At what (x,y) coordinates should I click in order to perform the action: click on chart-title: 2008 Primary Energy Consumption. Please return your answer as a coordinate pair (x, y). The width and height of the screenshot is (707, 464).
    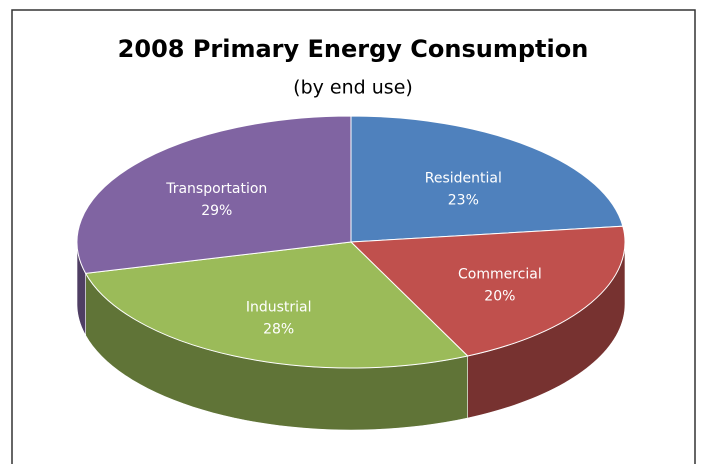
    Looking at the image, I should click on (353, 49).